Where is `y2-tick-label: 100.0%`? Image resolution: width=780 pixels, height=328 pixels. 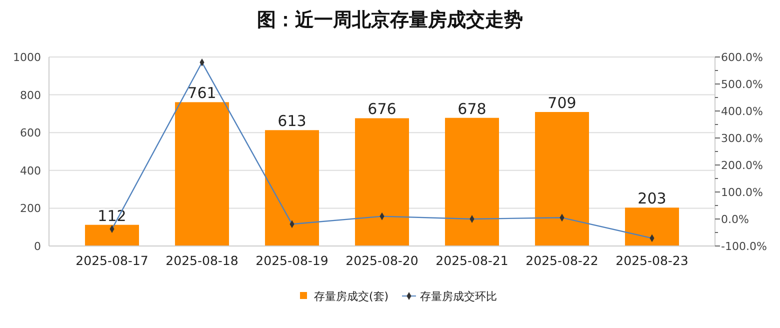 y2-tick-label: 100.0% is located at coordinates (742, 192).